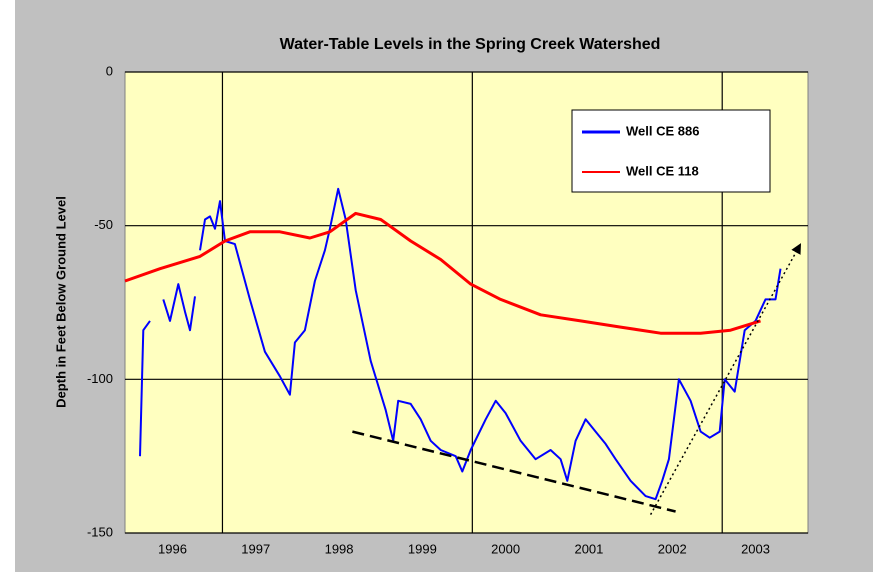 This screenshot has width=883, height=577. Describe the element at coordinates (100, 531) in the screenshot. I see `y-tick-label: -150` at that location.